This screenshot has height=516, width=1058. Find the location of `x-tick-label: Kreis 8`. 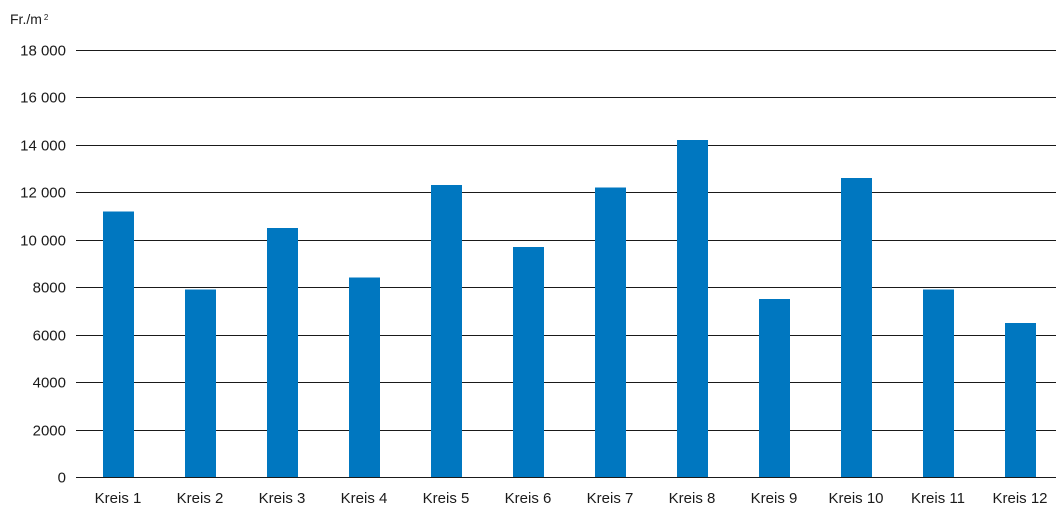

x-tick-label: Kreis 8 is located at coordinates (692, 498).